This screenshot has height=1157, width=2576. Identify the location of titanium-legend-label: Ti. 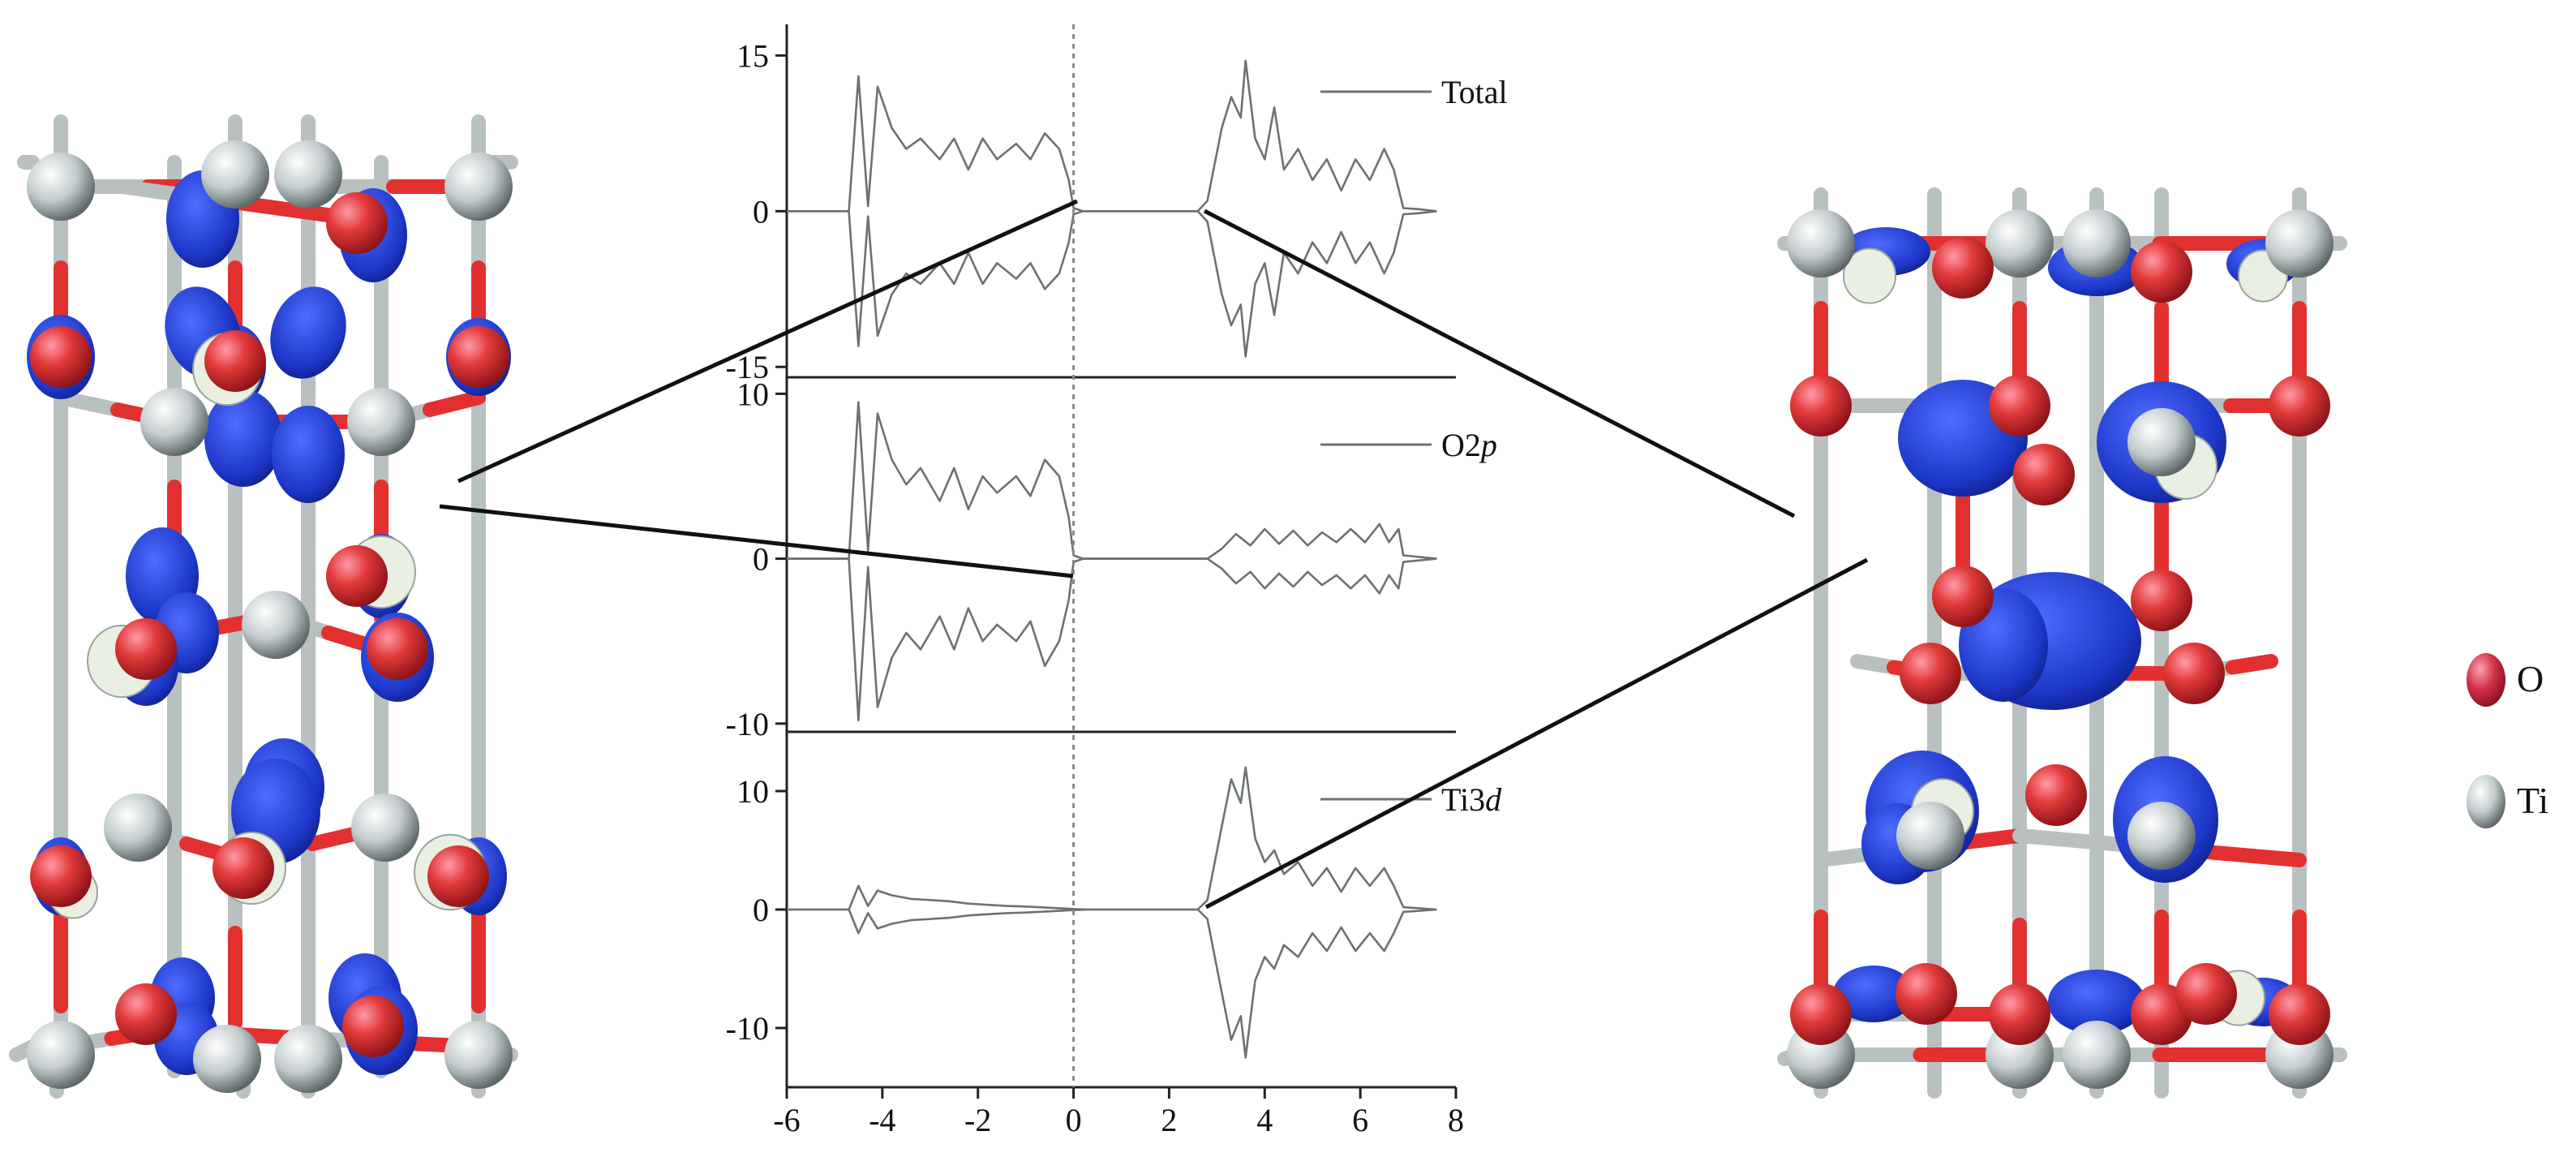
(2532, 801).